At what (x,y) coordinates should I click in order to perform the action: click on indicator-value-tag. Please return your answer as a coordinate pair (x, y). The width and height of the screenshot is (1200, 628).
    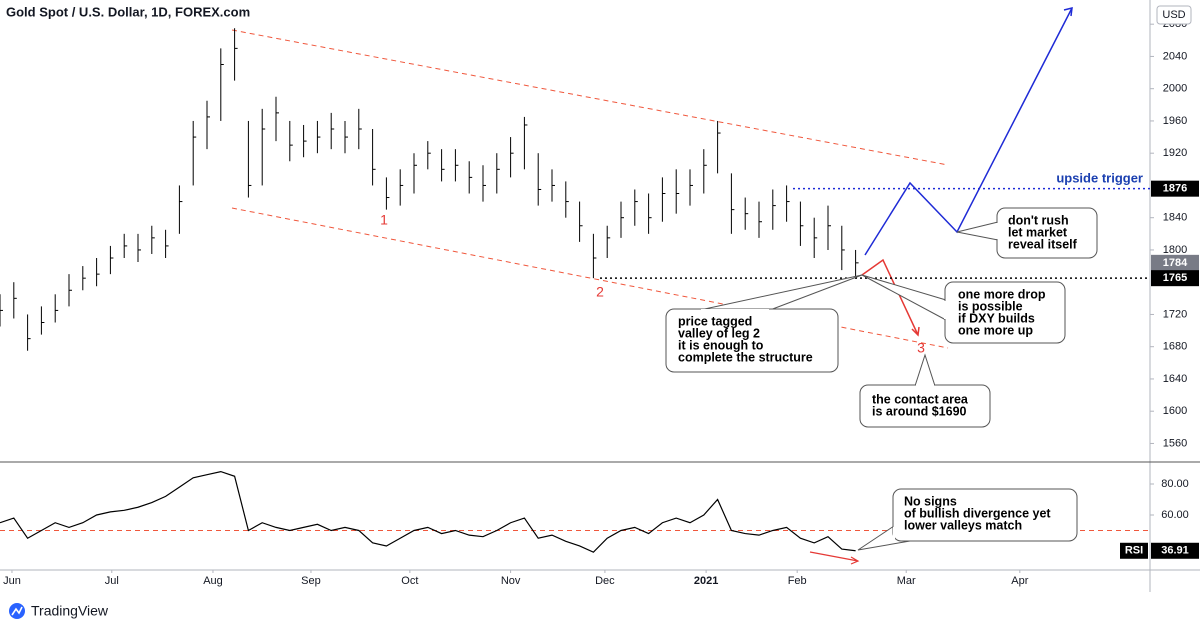
    Looking at the image, I should click on (1175, 550).